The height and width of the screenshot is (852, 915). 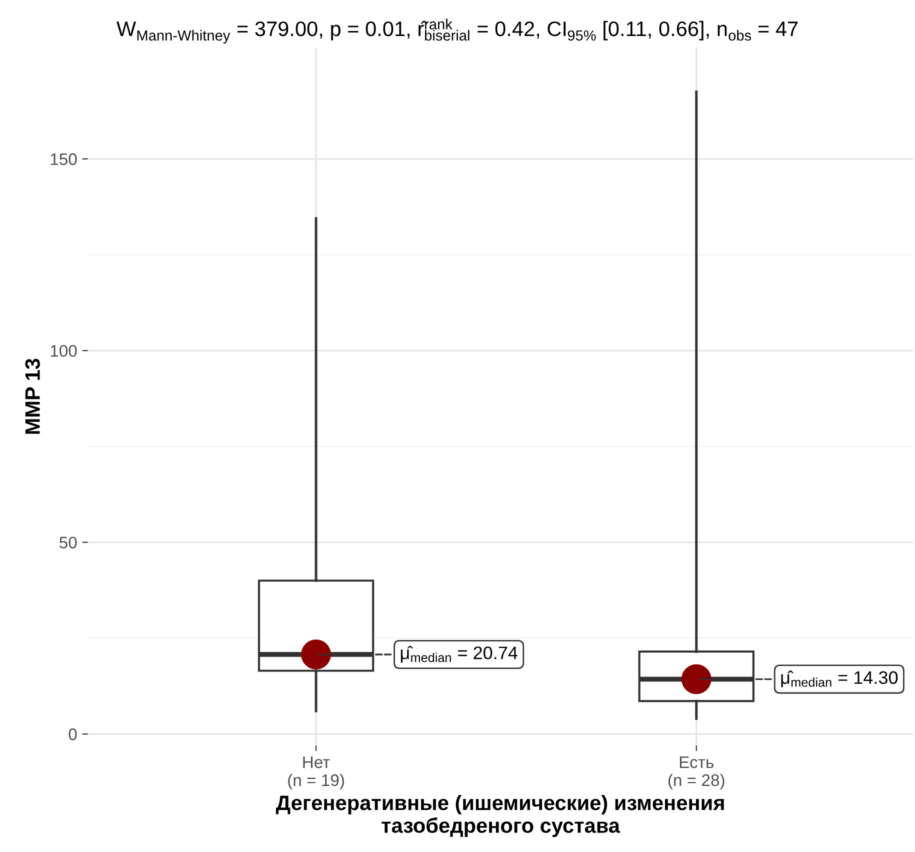 What do you see at coordinates (63, 351) in the screenshot?
I see `y-tick-label: 100` at bounding box center [63, 351].